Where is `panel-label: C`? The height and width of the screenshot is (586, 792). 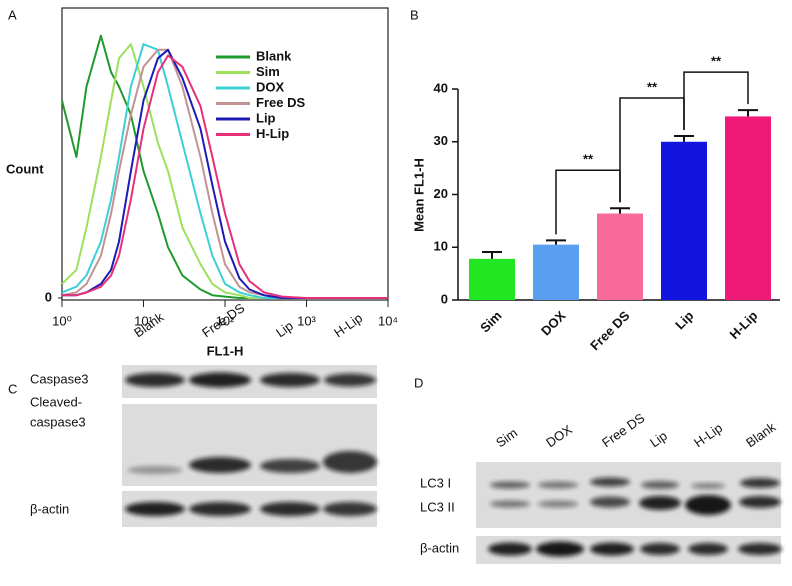 panel-label: C is located at coordinates (12, 388).